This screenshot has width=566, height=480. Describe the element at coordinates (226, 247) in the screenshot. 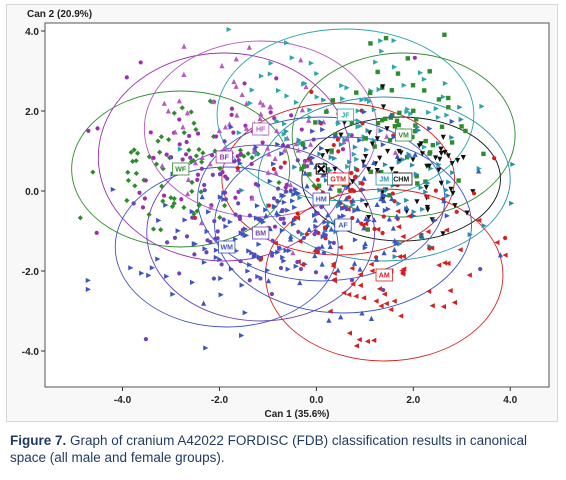

I see `group-ellipse-wm` at that location.